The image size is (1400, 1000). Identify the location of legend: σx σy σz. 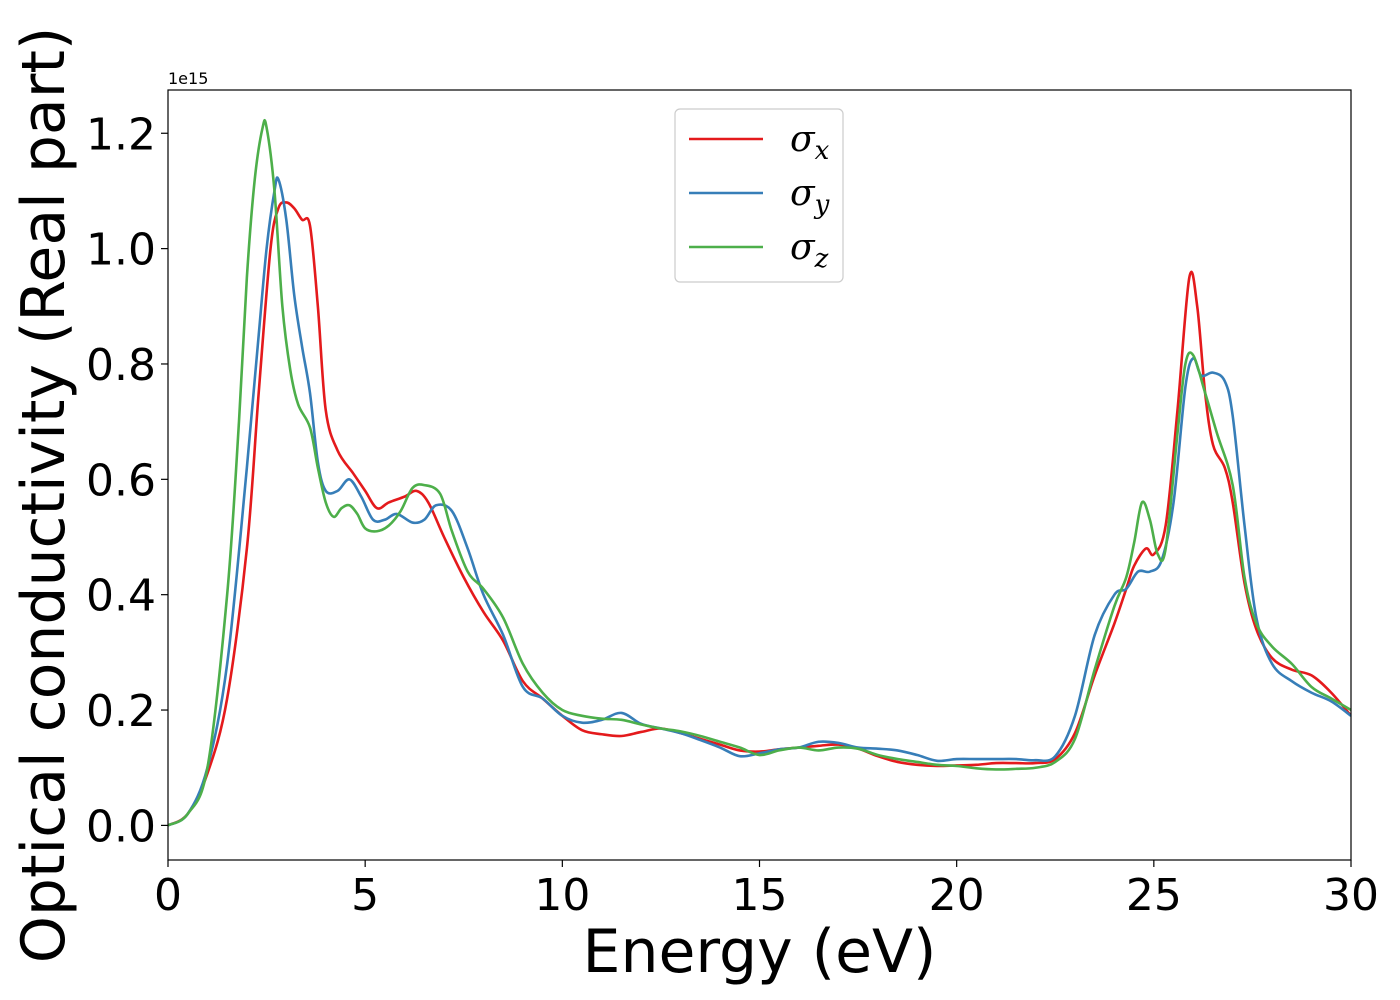
(759, 195).